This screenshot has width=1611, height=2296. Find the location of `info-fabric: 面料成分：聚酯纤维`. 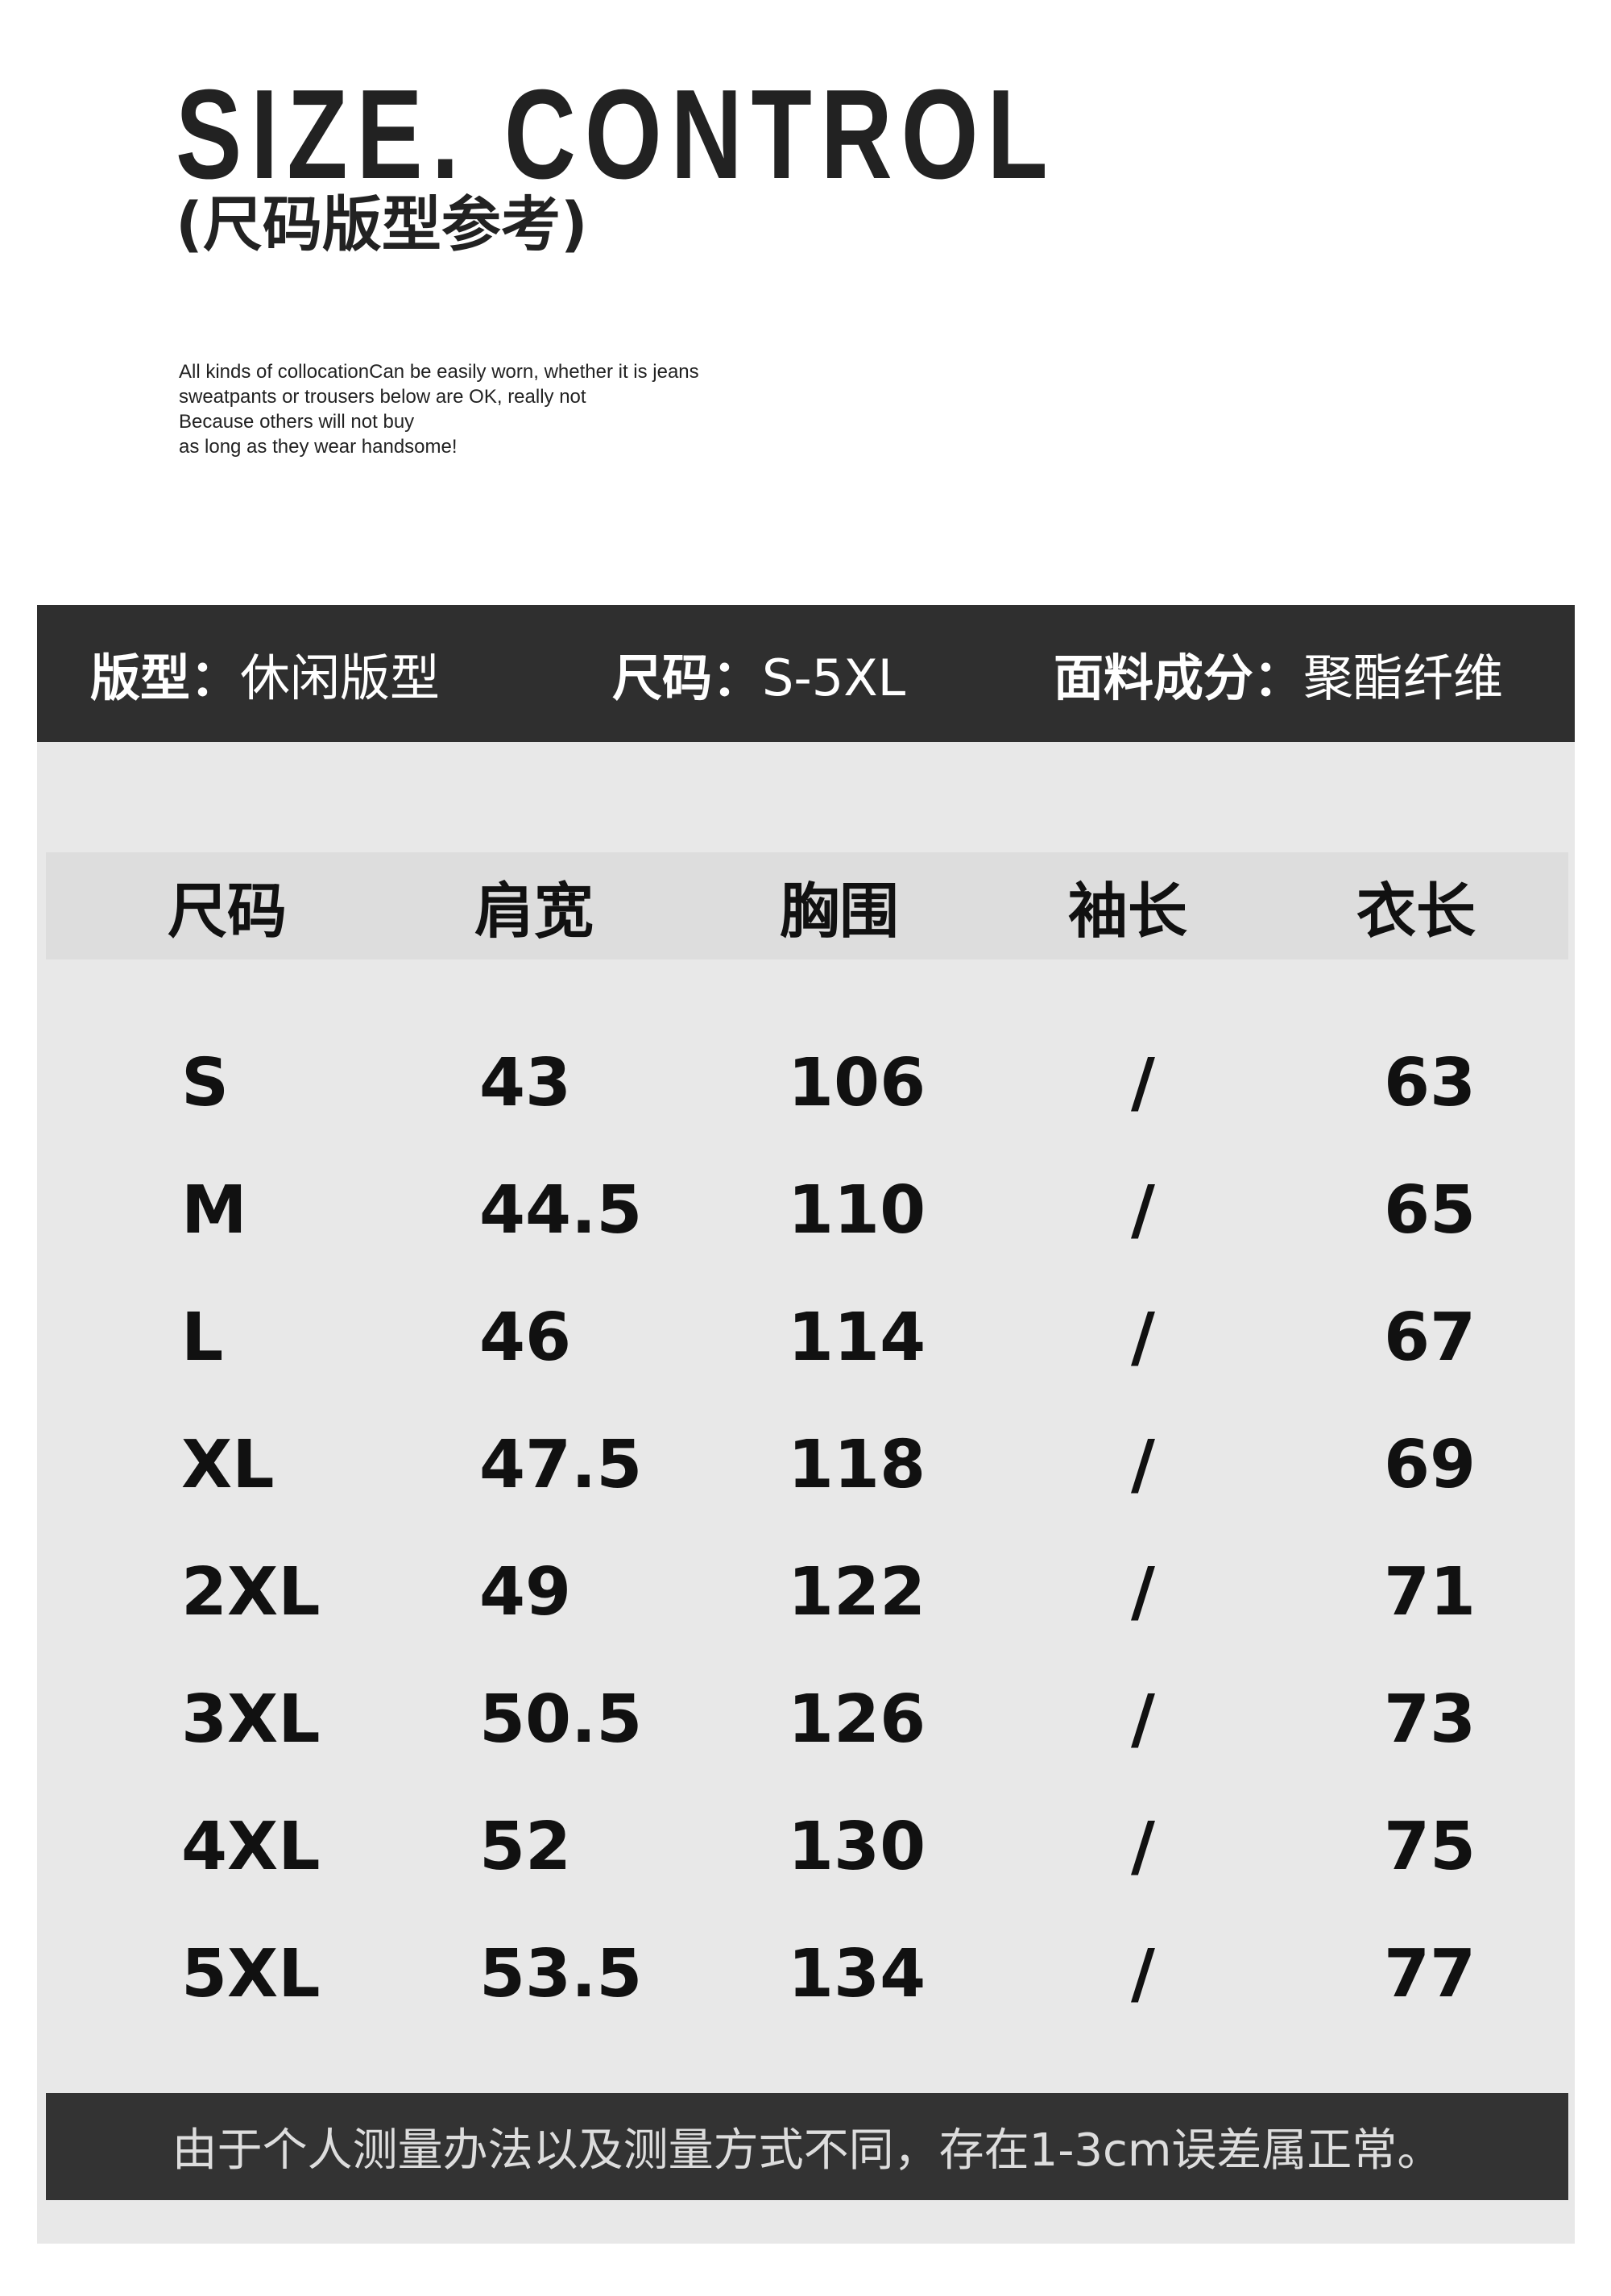

info-fabric: 面料成分：聚酯纤维 is located at coordinates (1278, 673).